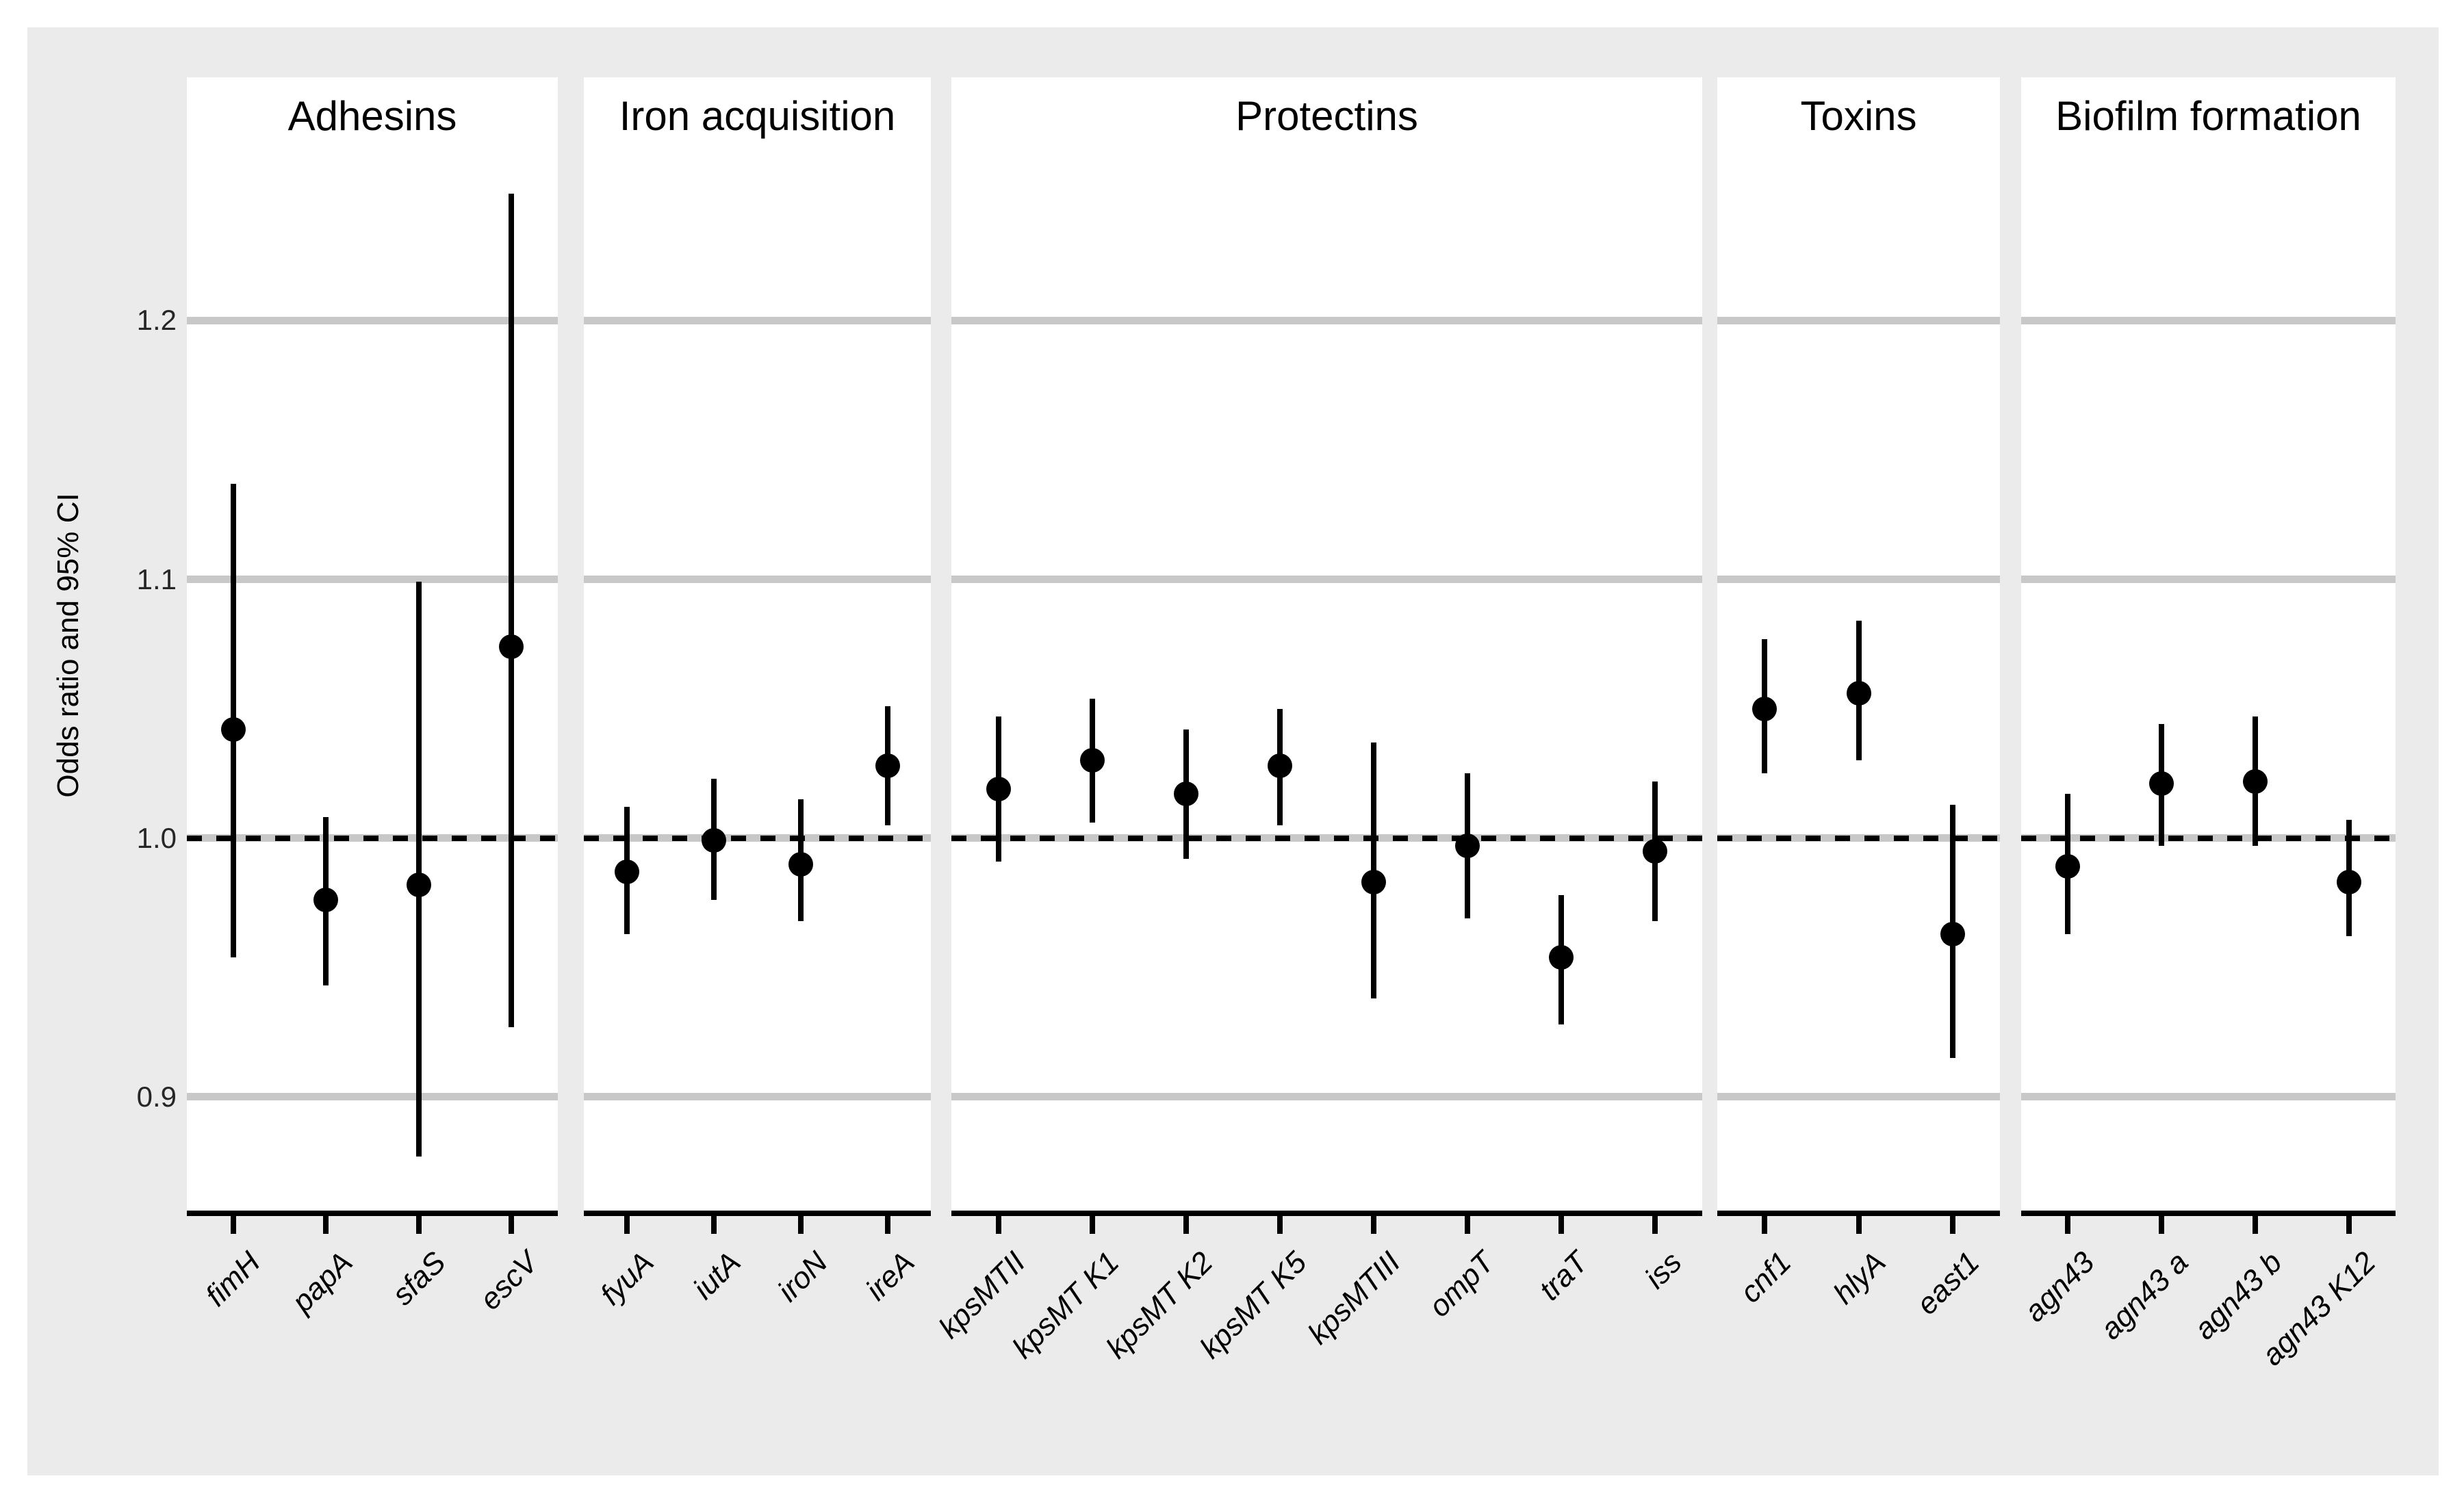 The width and height of the screenshot is (2464, 1511). What do you see at coordinates (998, 1225) in the screenshot?
I see `x-tick-kpsMTII` at bounding box center [998, 1225].